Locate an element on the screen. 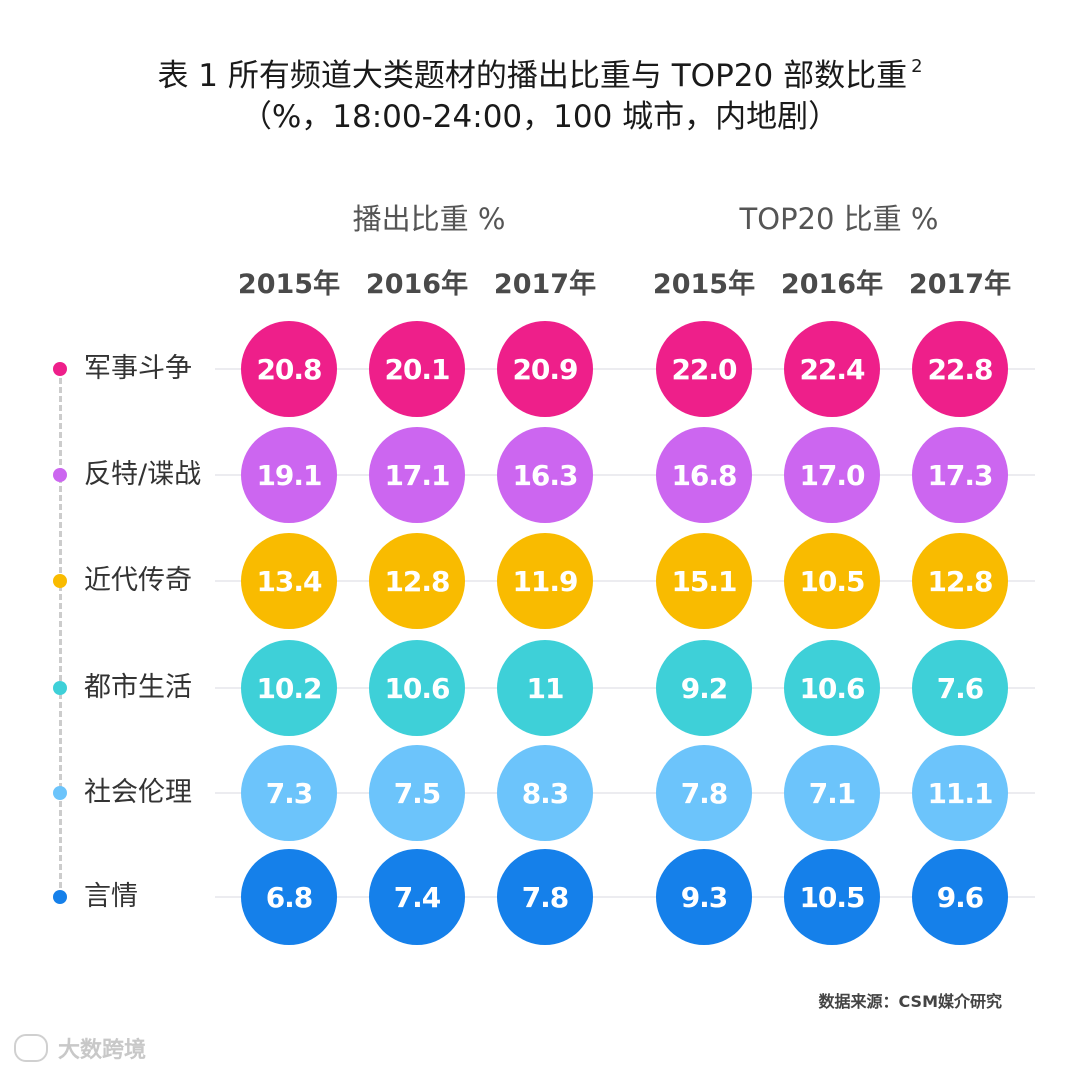 The width and height of the screenshot is (1080, 1067). value-bubble: 22.4 is located at coordinates (832, 369).